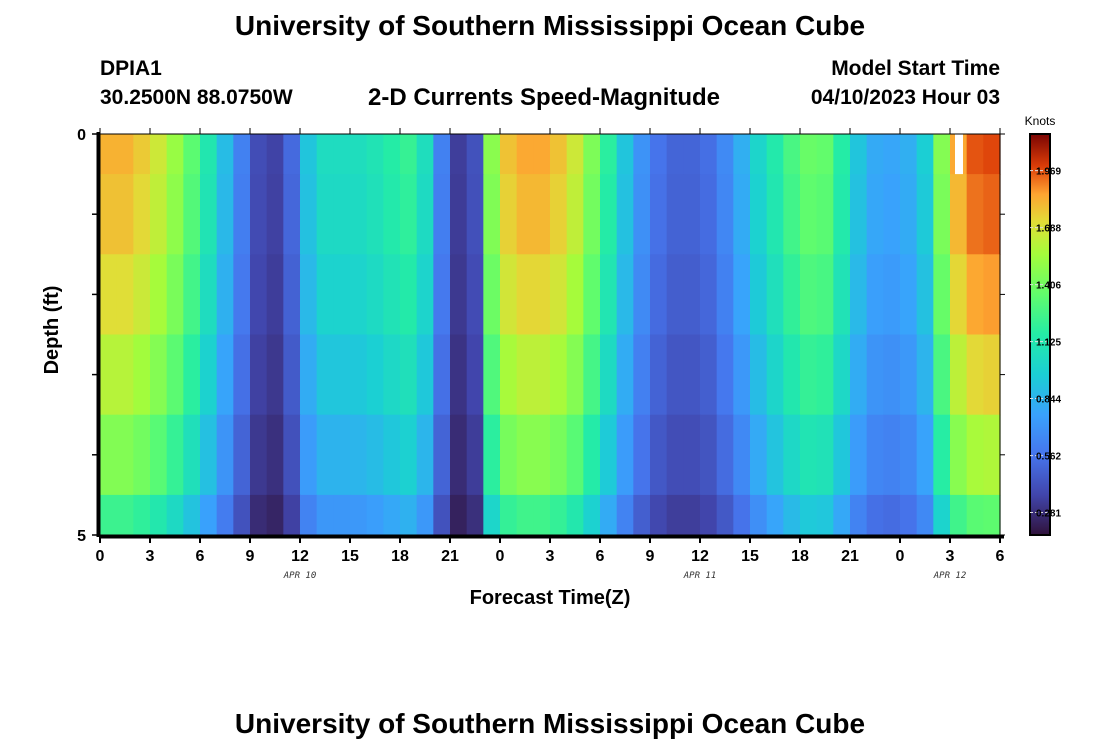 This screenshot has width=1100, height=750. Describe the element at coordinates (700, 556) in the screenshot. I see `x-tick-label: 12` at that location.